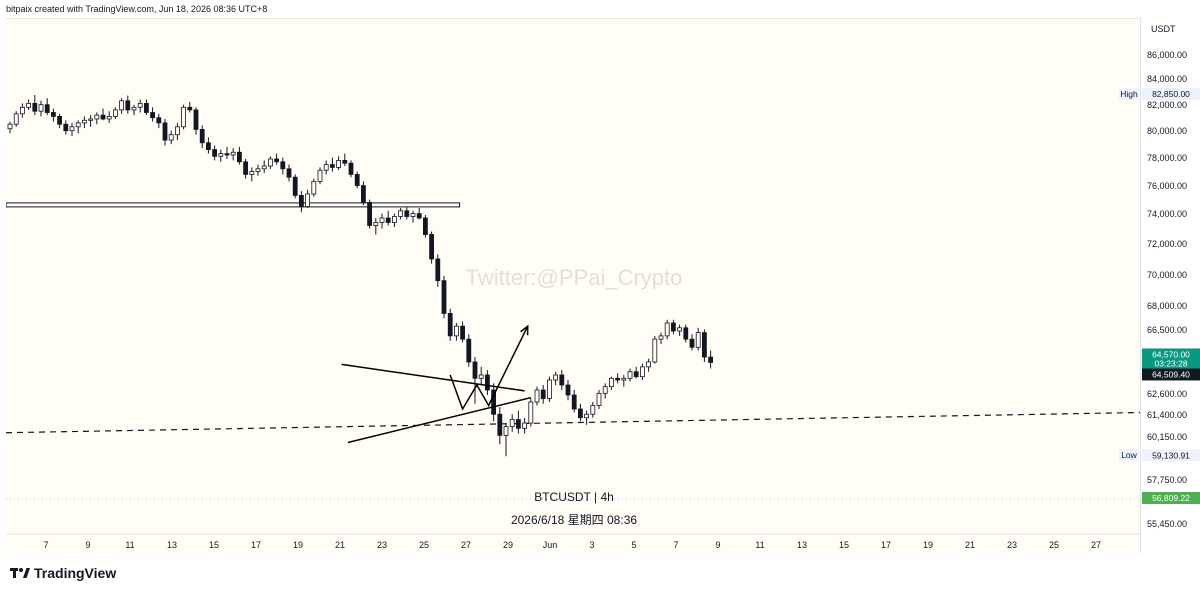  Describe the element at coordinates (1167, 186) in the screenshot. I see `y-tick-label: 76,000.00` at that location.